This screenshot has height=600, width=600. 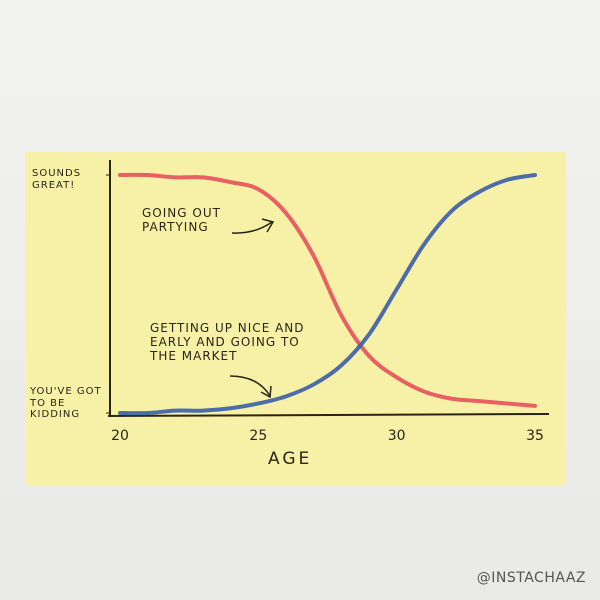 I want to click on x-tick-label: 25, so click(x=258, y=436).